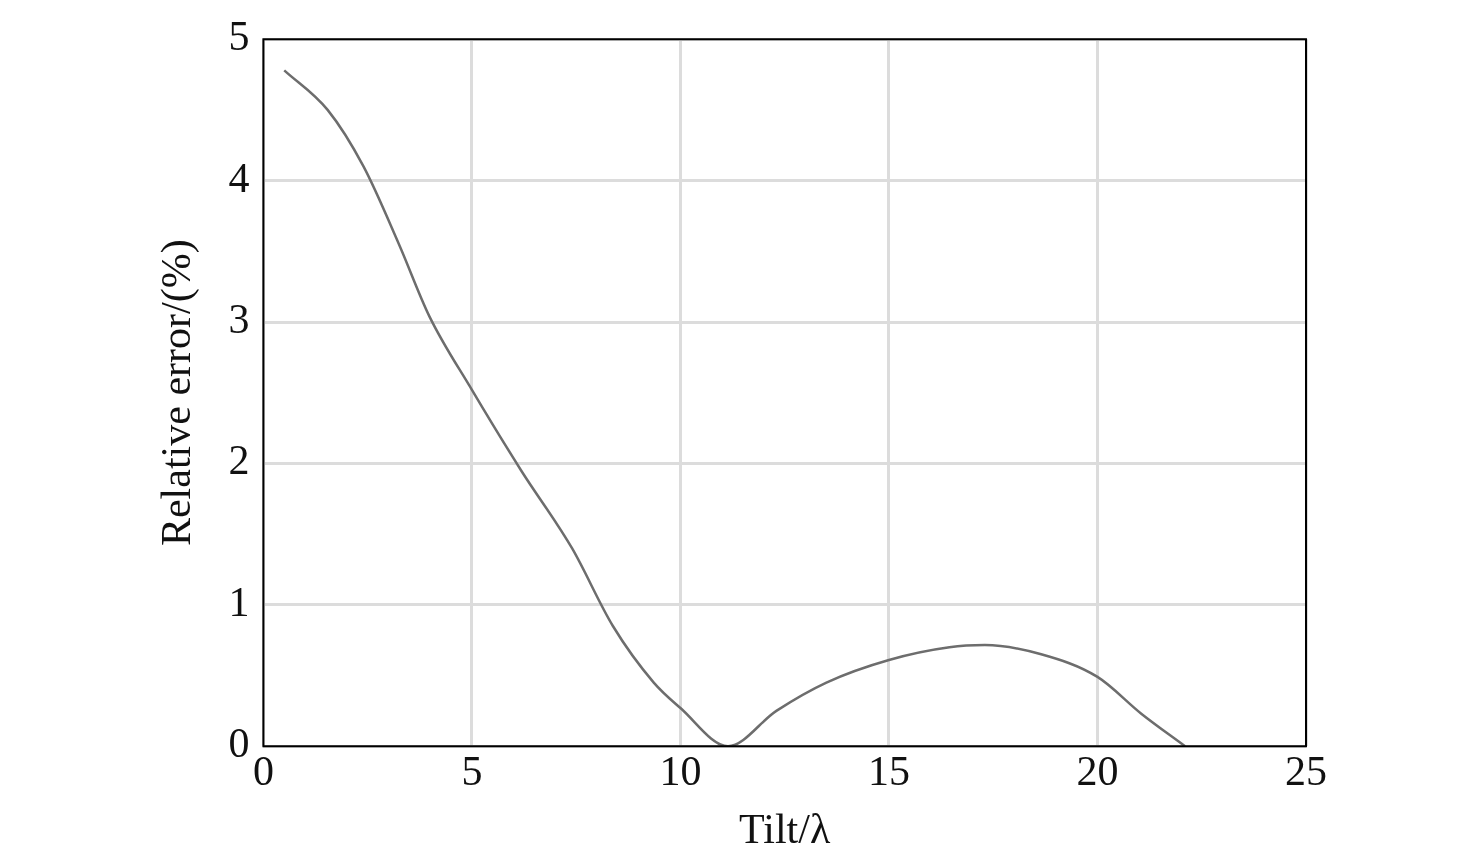  I want to click on x-tick-label: 25, so click(1306, 771).